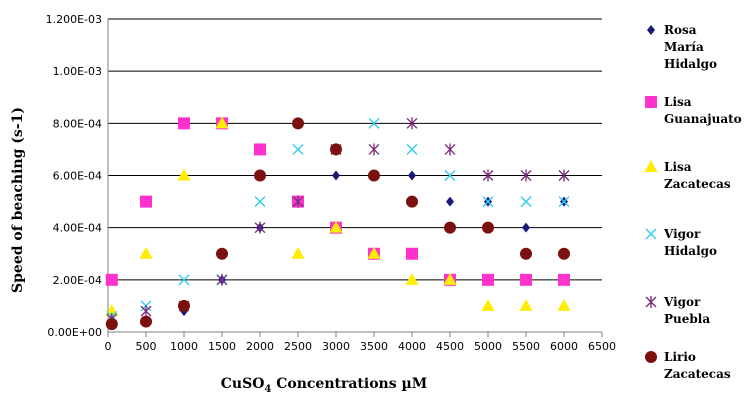  What do you see at coordinates (488, 346) in the screenshot?
I see `x-tick-label: 5000` at bounding box center [488, 346].